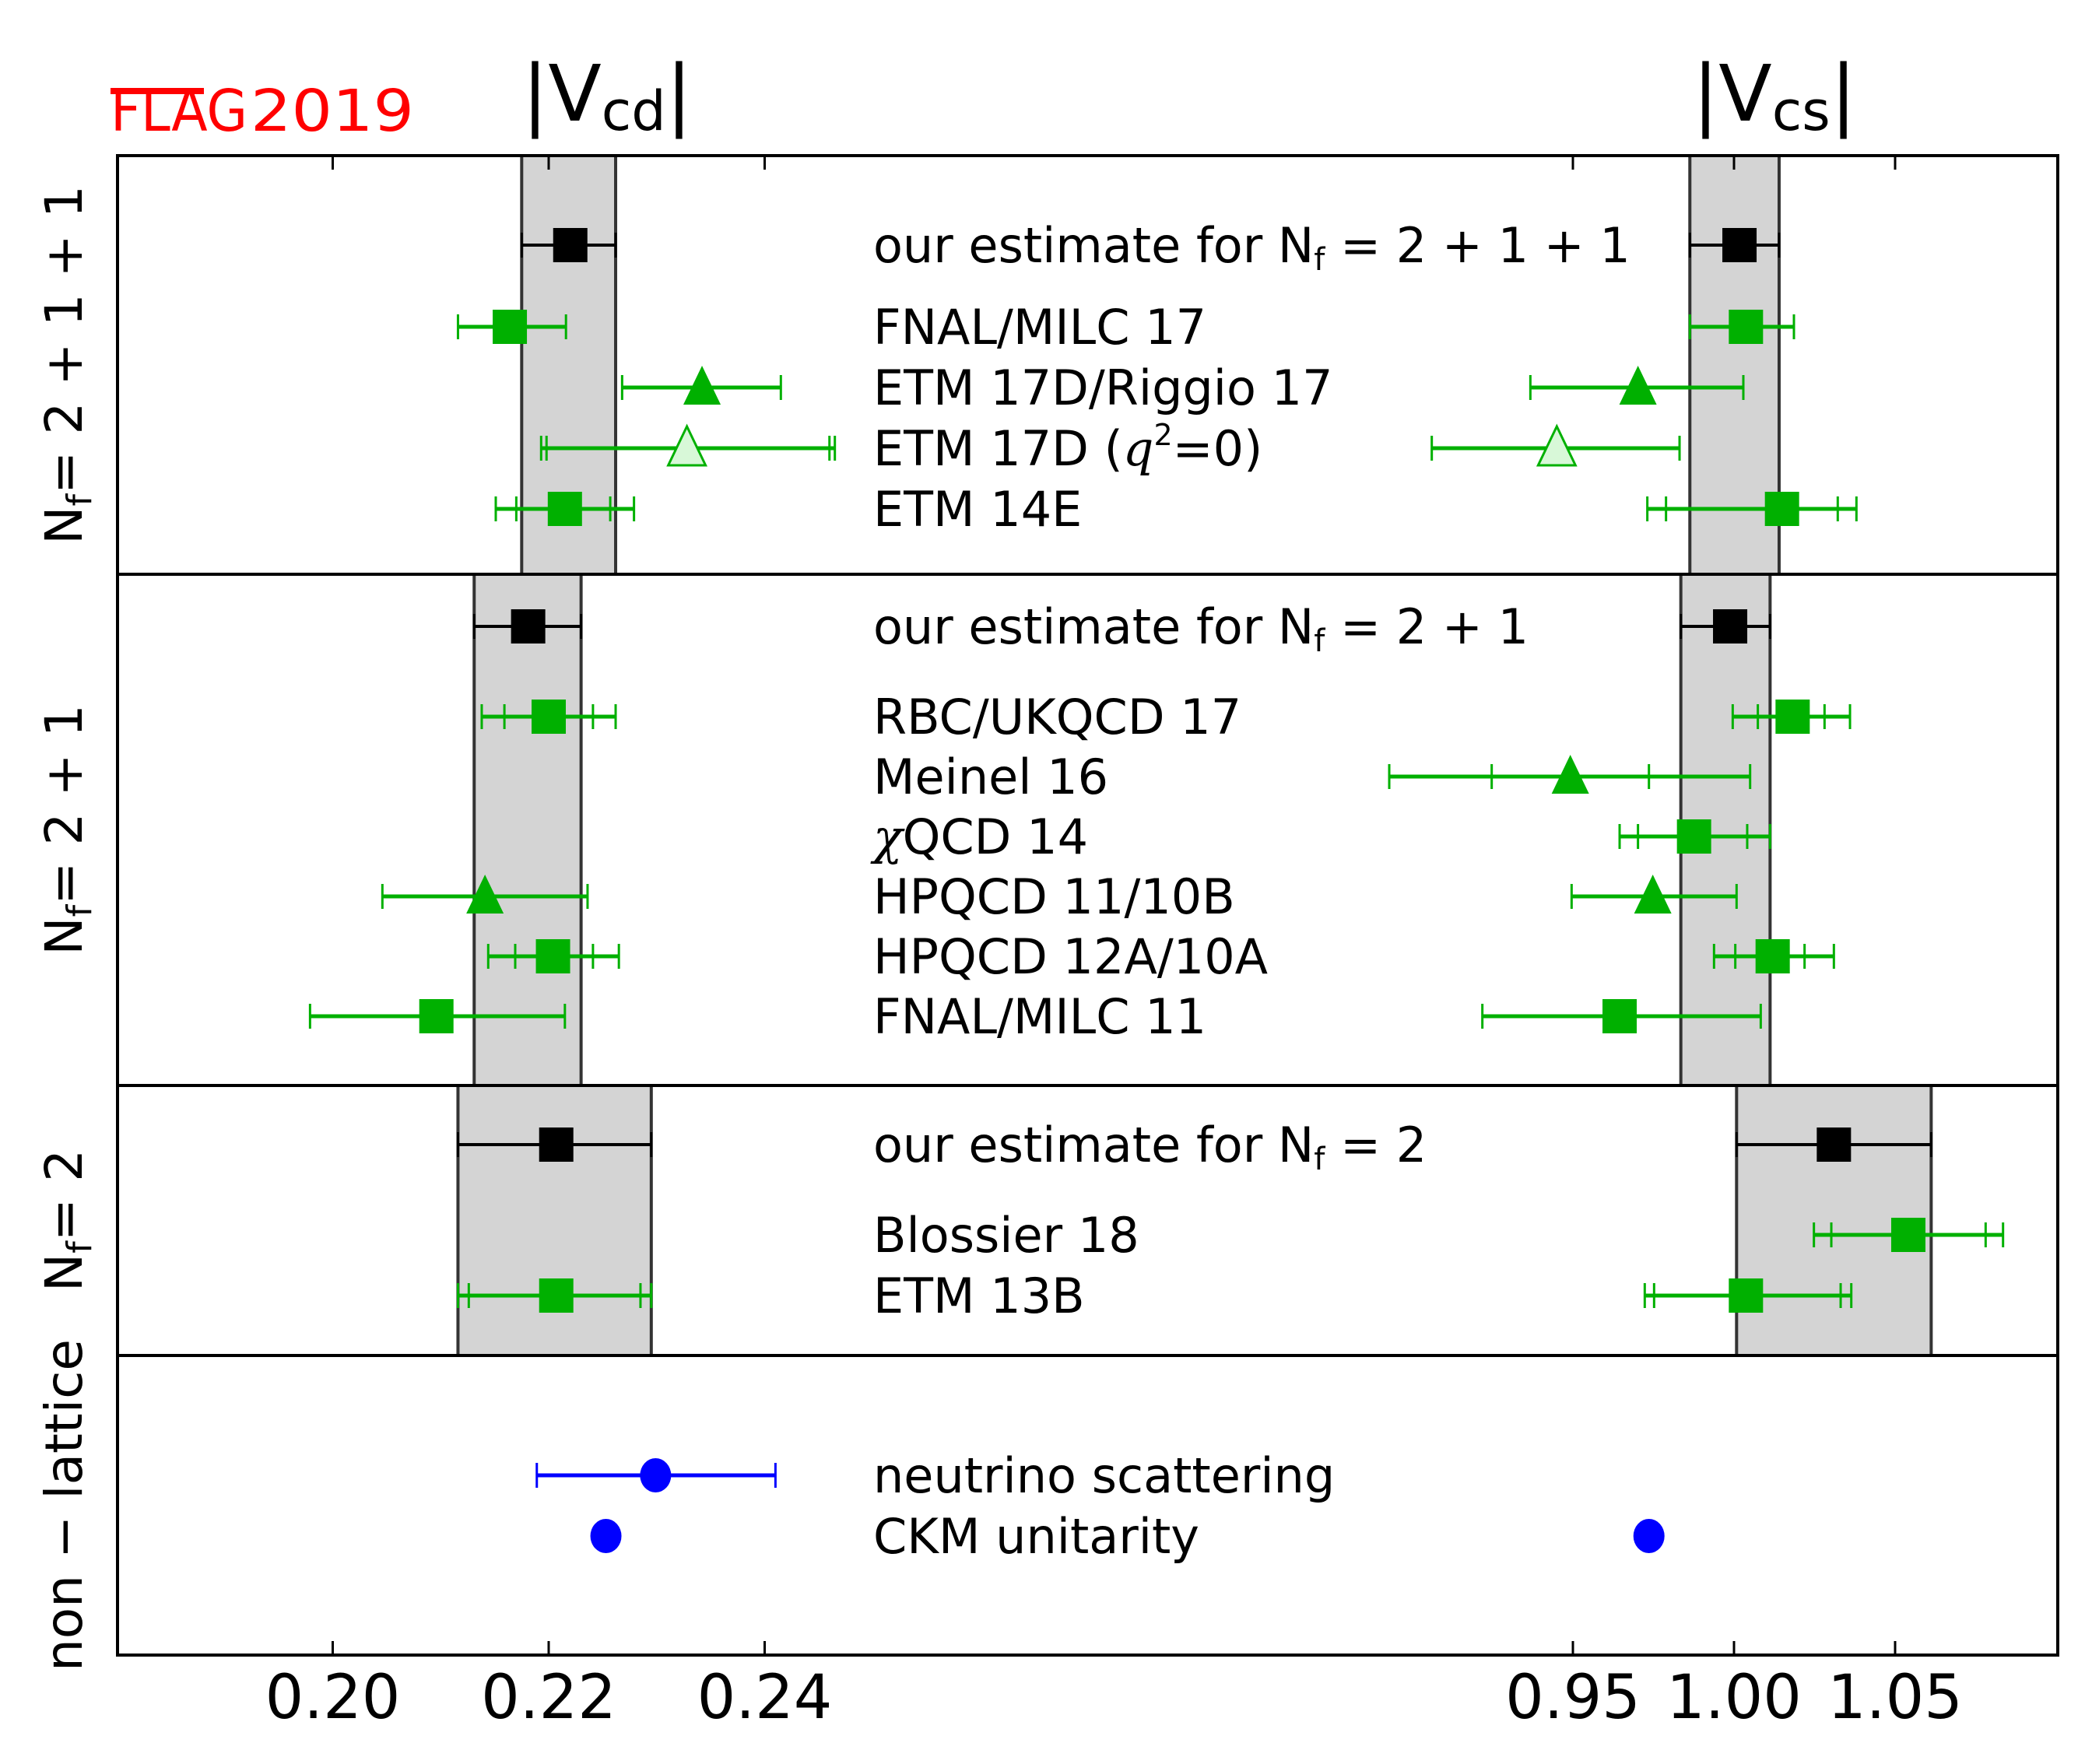 The width and height of the screenshot is (2078, 1764). What do you see at coordinates (765, 1698) in the screenshot?
I see `tick-label: 0.24` at bounding box center [765, 1698].